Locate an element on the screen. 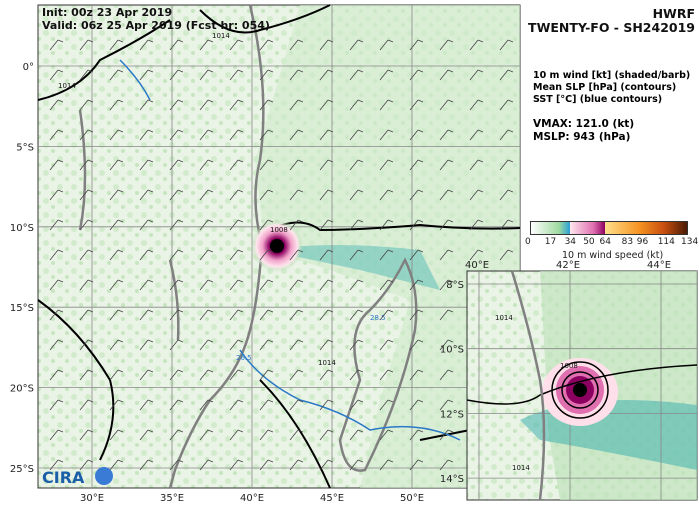 This screenshot has width=699, height=505. lat-label: 0° is located at coordinates (28, 67).